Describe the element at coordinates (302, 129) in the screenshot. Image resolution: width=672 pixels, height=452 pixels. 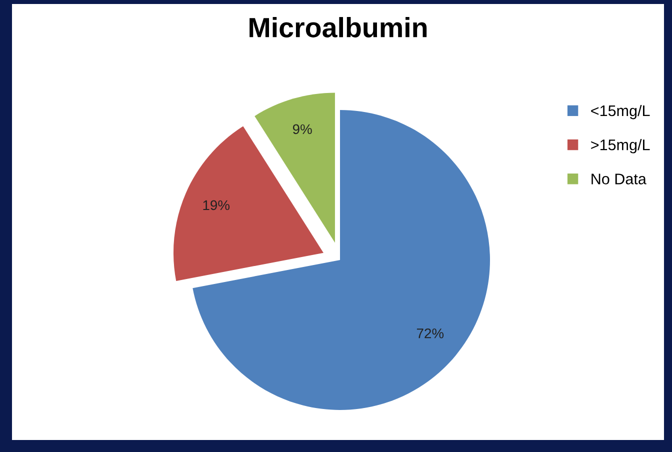
I see `data-label: 9%` at that location.